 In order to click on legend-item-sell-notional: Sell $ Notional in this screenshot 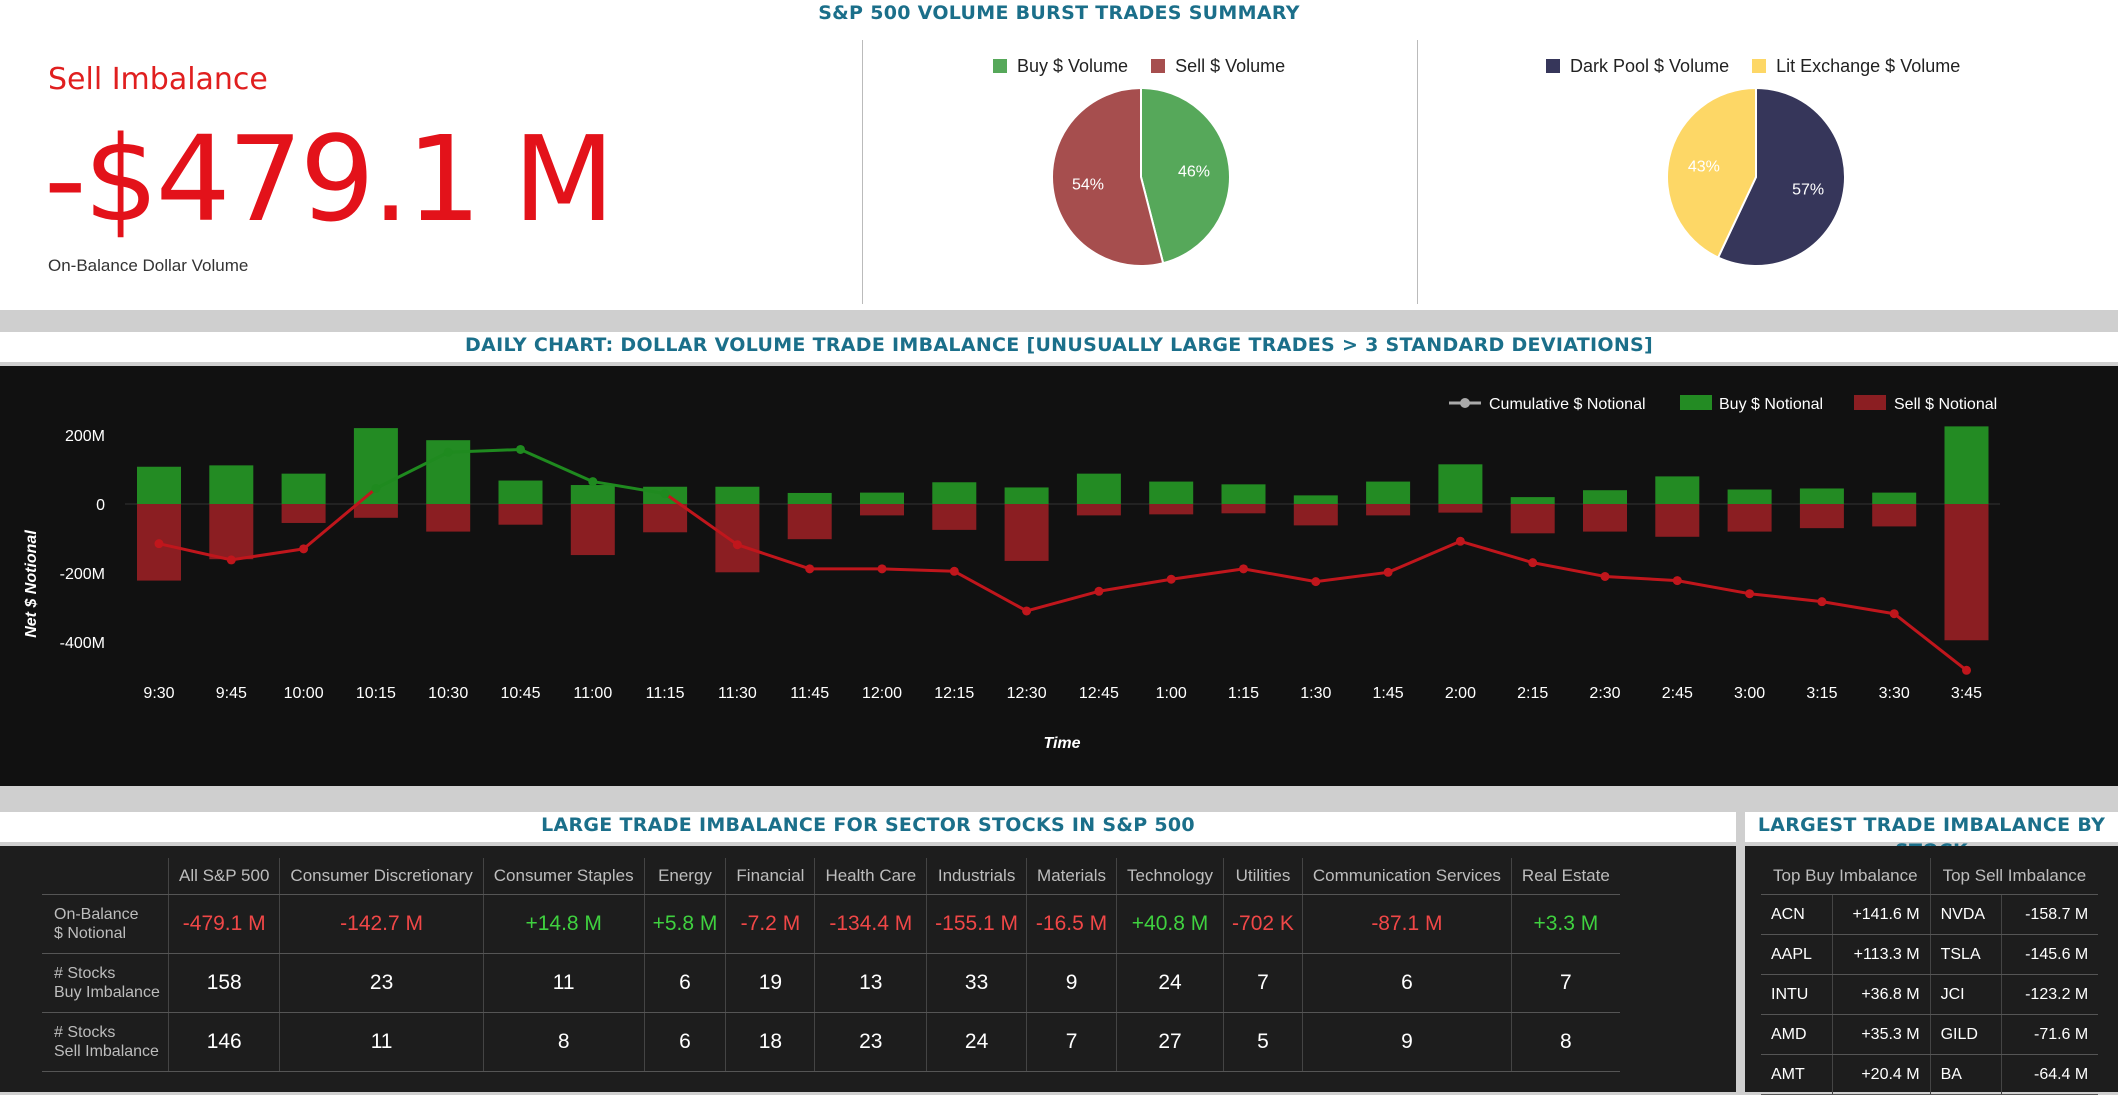, I will do `click(1925, 404)`.